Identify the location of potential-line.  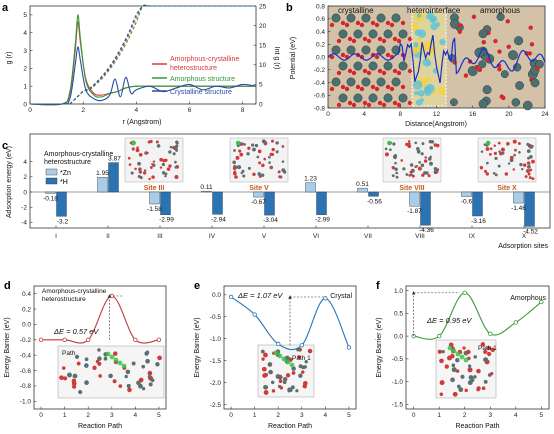
(436, 59).